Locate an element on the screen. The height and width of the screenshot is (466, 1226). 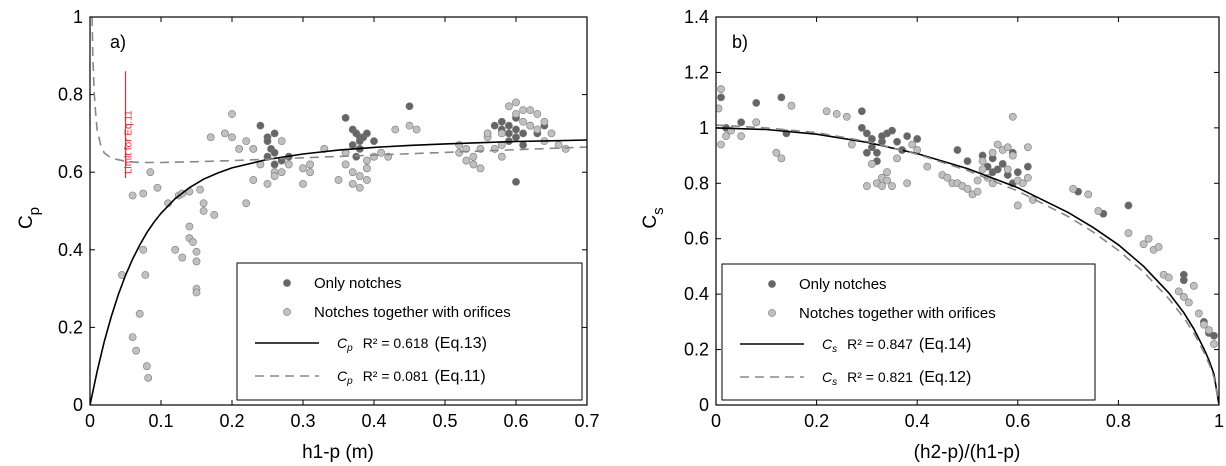
panel-b-legend-box is located at coordinates (908, 332).